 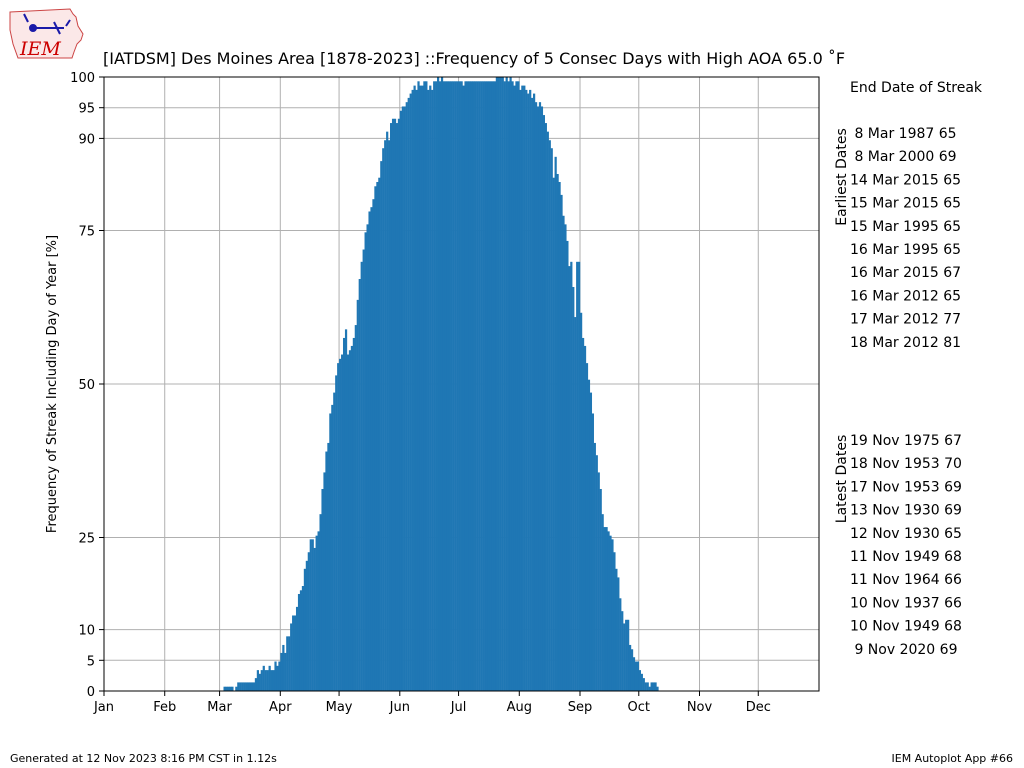 I want to click on x-tick-label: Dec, so click(x=758, y=707).